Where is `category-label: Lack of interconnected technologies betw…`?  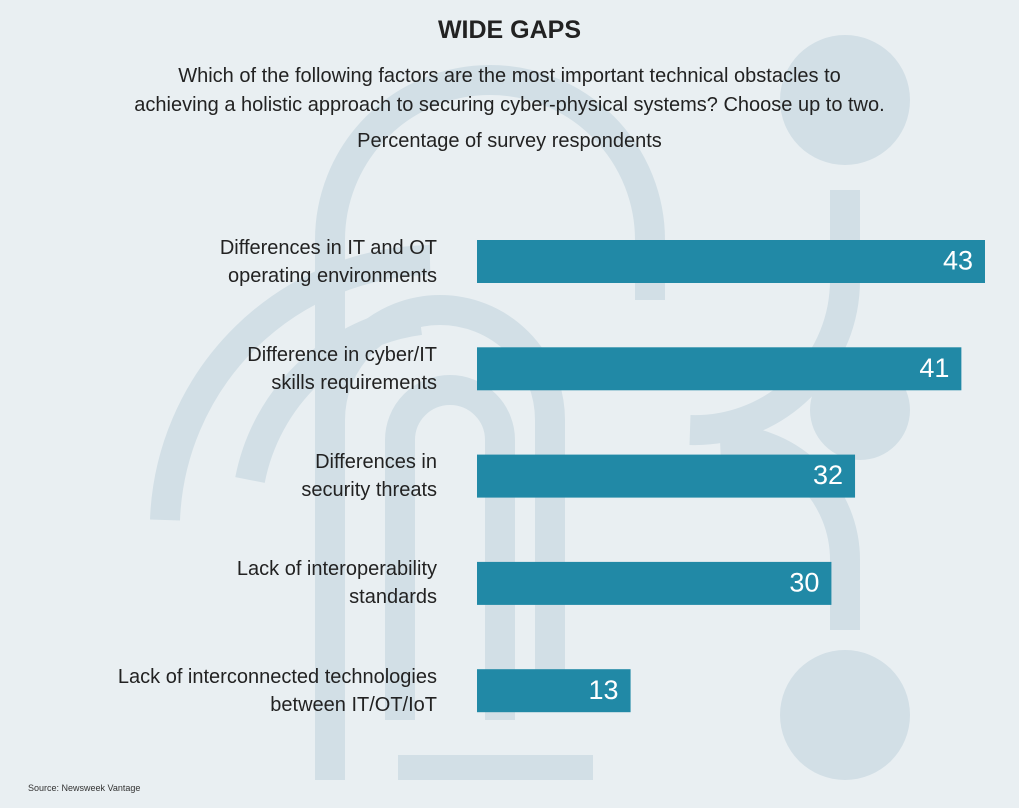 category-label: Lack of interconnected technologies betw… is located at coordinates (277, 690).